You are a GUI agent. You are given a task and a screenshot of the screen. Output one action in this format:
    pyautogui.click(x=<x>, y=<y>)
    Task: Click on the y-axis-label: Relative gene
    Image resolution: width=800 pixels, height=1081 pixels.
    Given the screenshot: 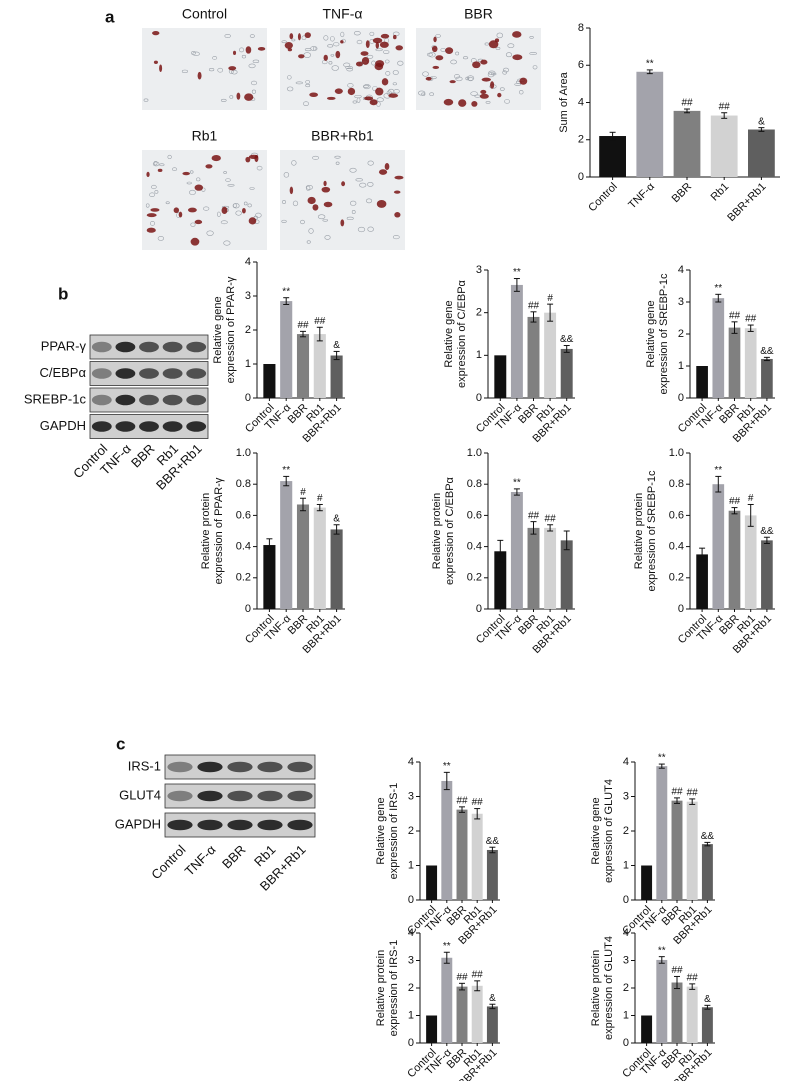 What is the action you would take?
    pyautogui.click(x=596, y=830)
    